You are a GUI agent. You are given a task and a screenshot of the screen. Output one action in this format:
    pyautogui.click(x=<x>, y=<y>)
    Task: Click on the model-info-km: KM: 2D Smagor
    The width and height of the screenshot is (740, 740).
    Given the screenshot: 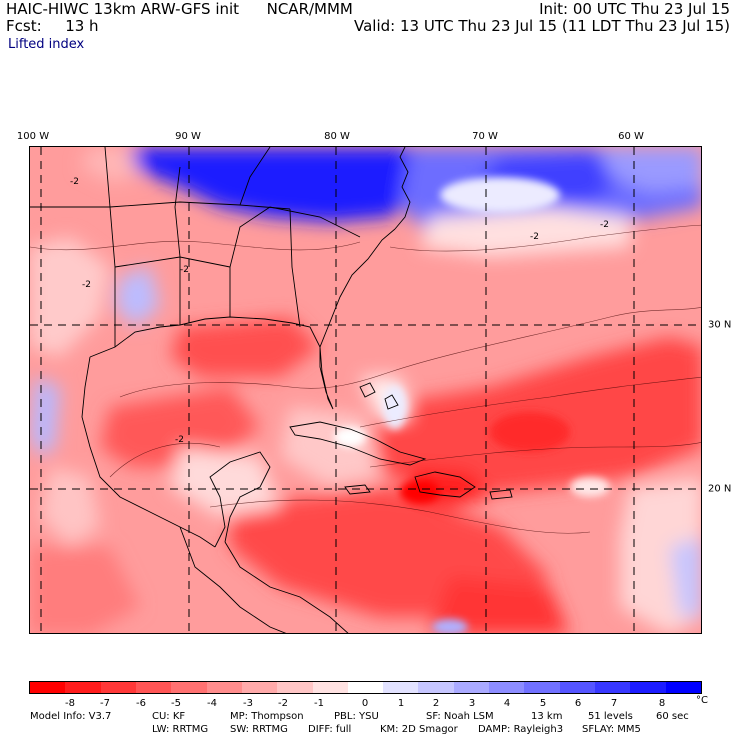 What is the action you would take?
    pyautogui.click(x=419, y=729)
    